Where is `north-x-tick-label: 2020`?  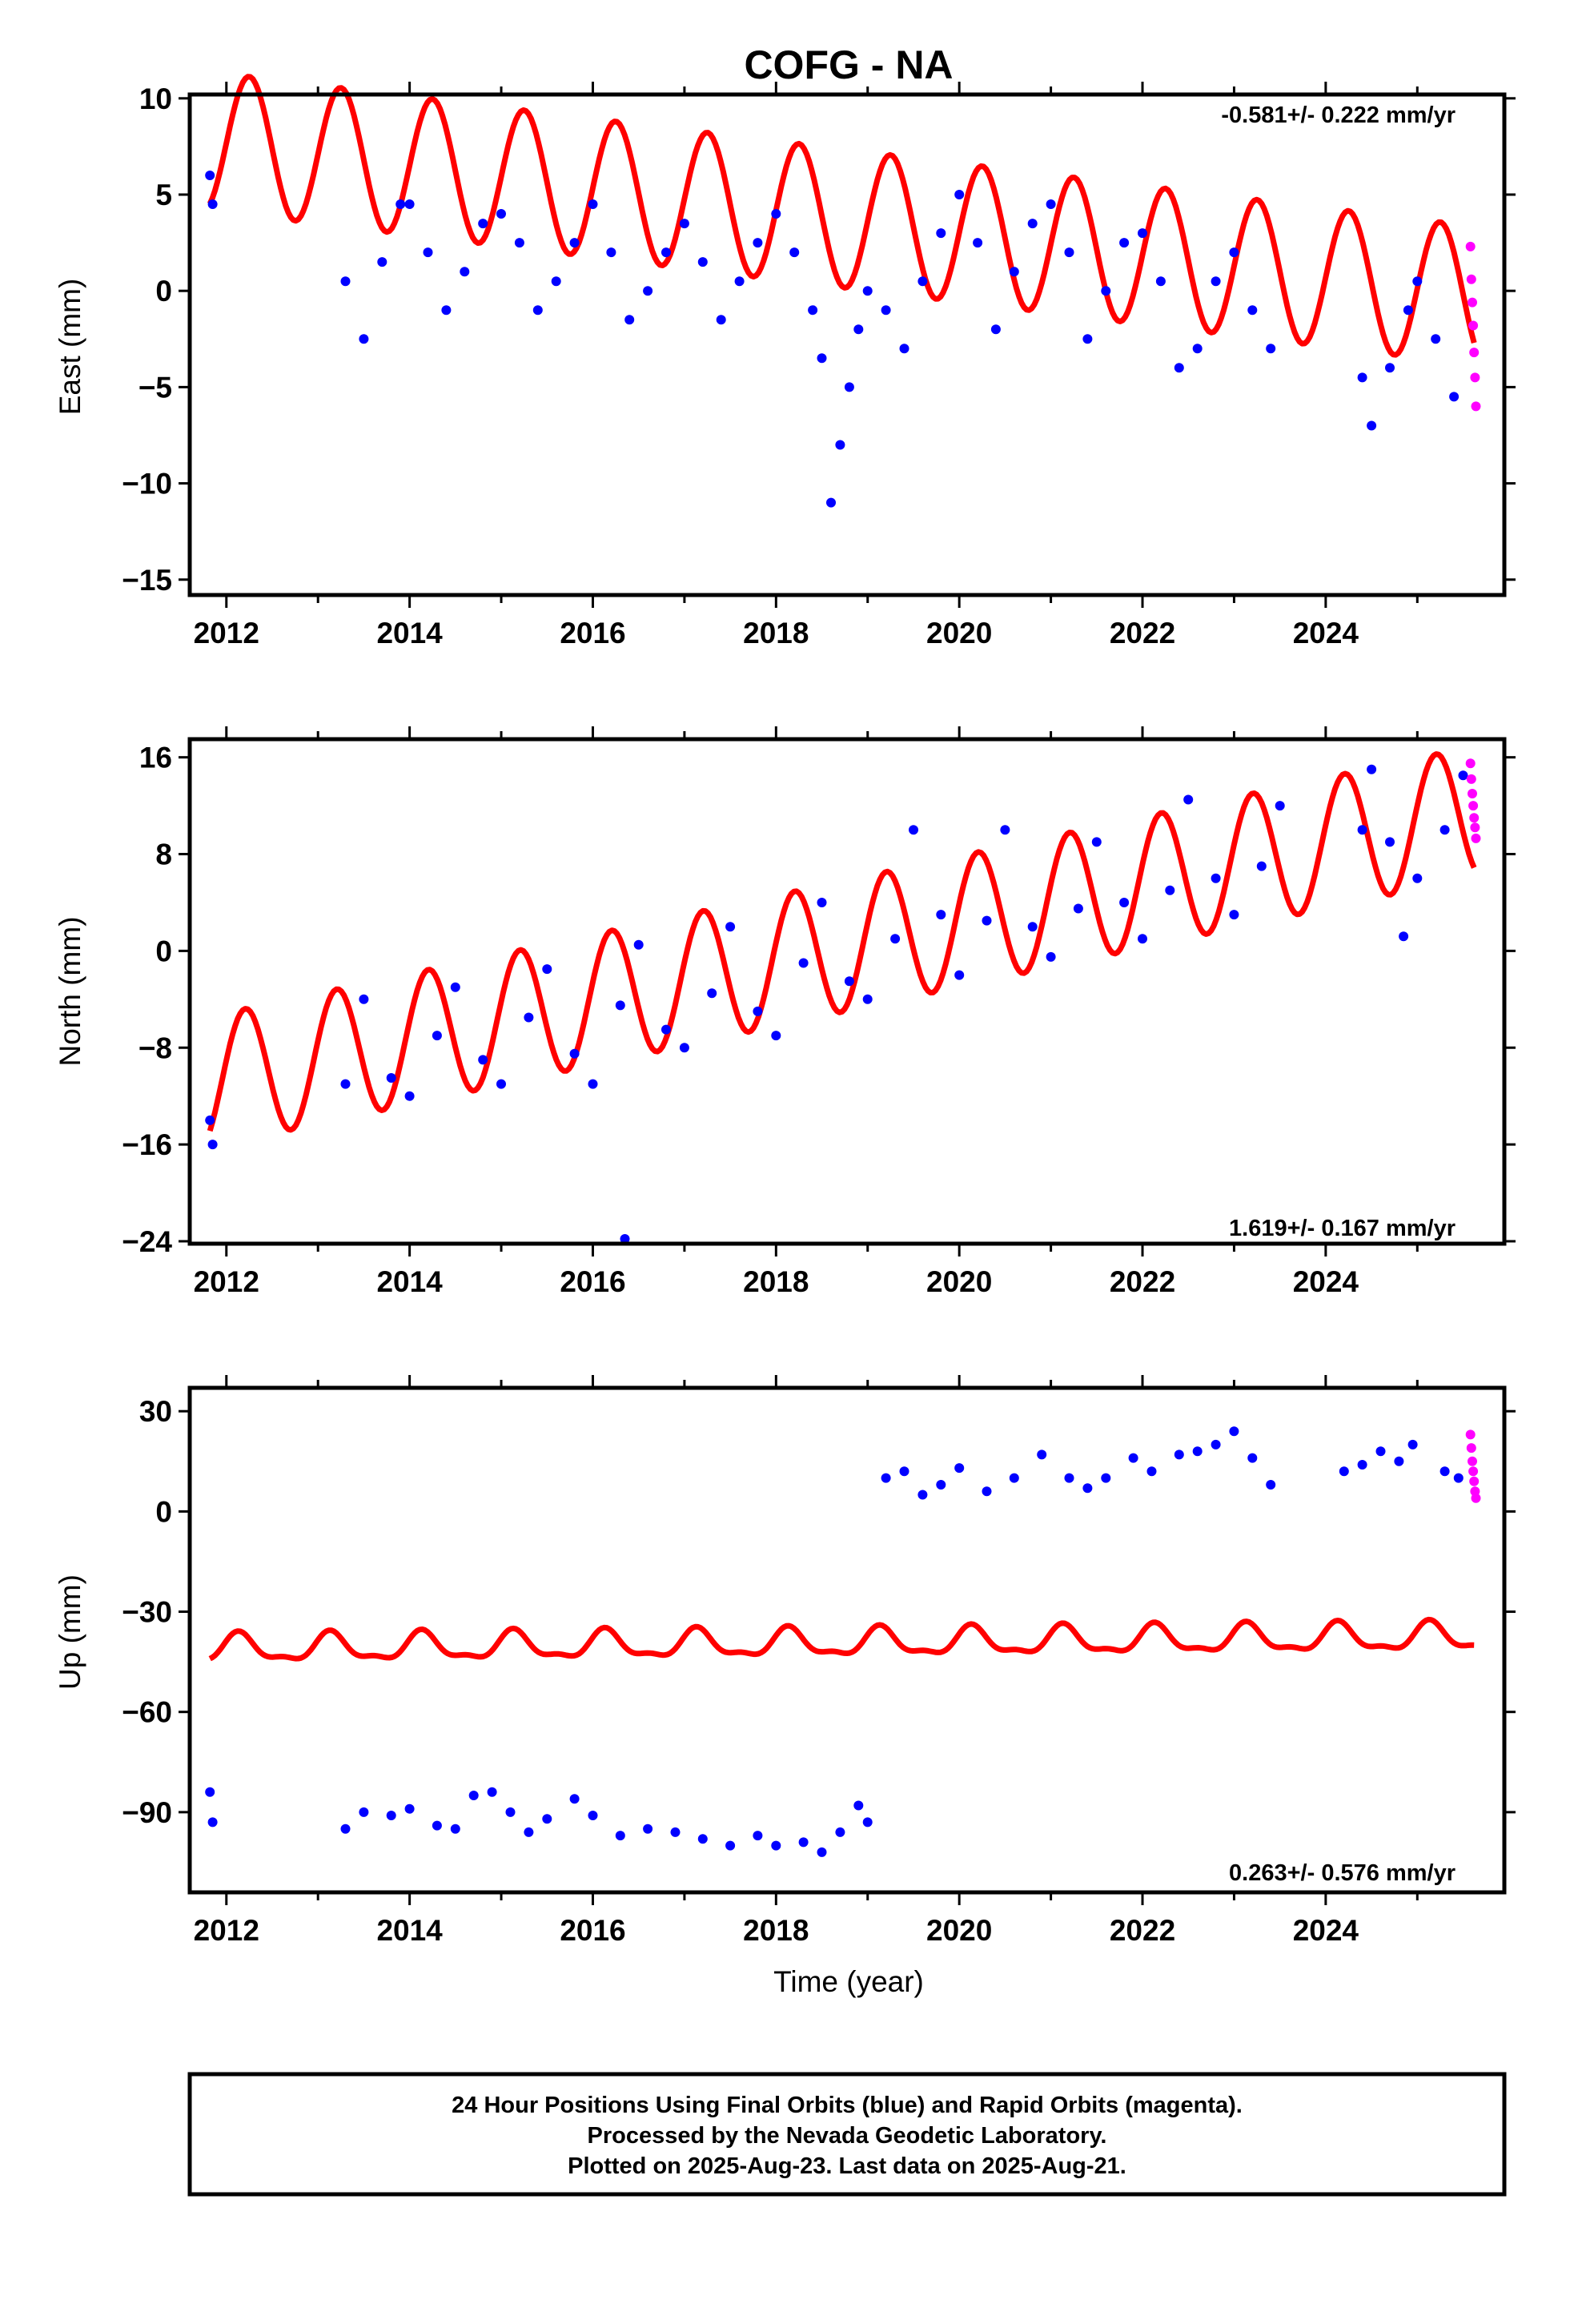
north-x-tick-label: 2020 is located at coordinates (959, 1281).